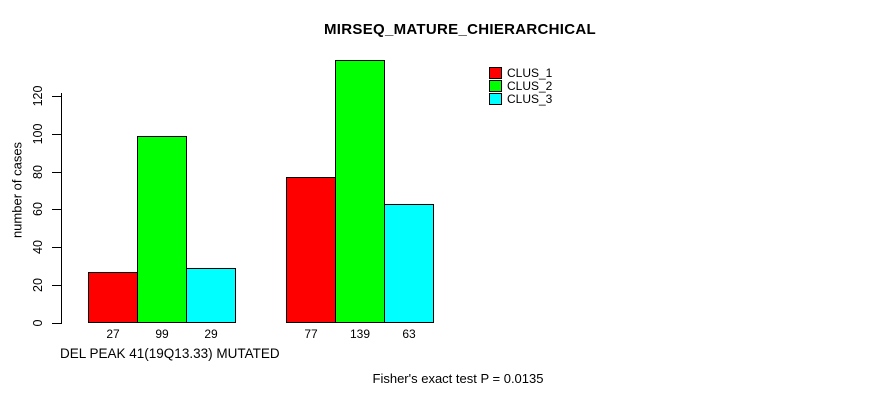  Describe the element at coordinates (38, 171) in the screenshot. I see `y-axis-tick-label: 80` at that location.